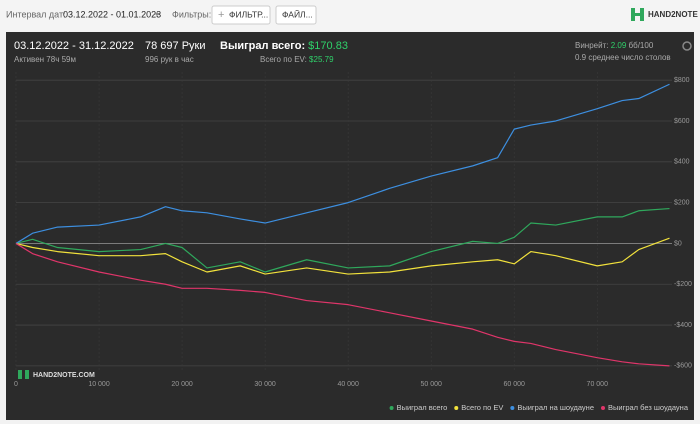  Describe the element at coordinates (191, 14) in the screenshot. I see `filters-label: Фильтры:` at that location.